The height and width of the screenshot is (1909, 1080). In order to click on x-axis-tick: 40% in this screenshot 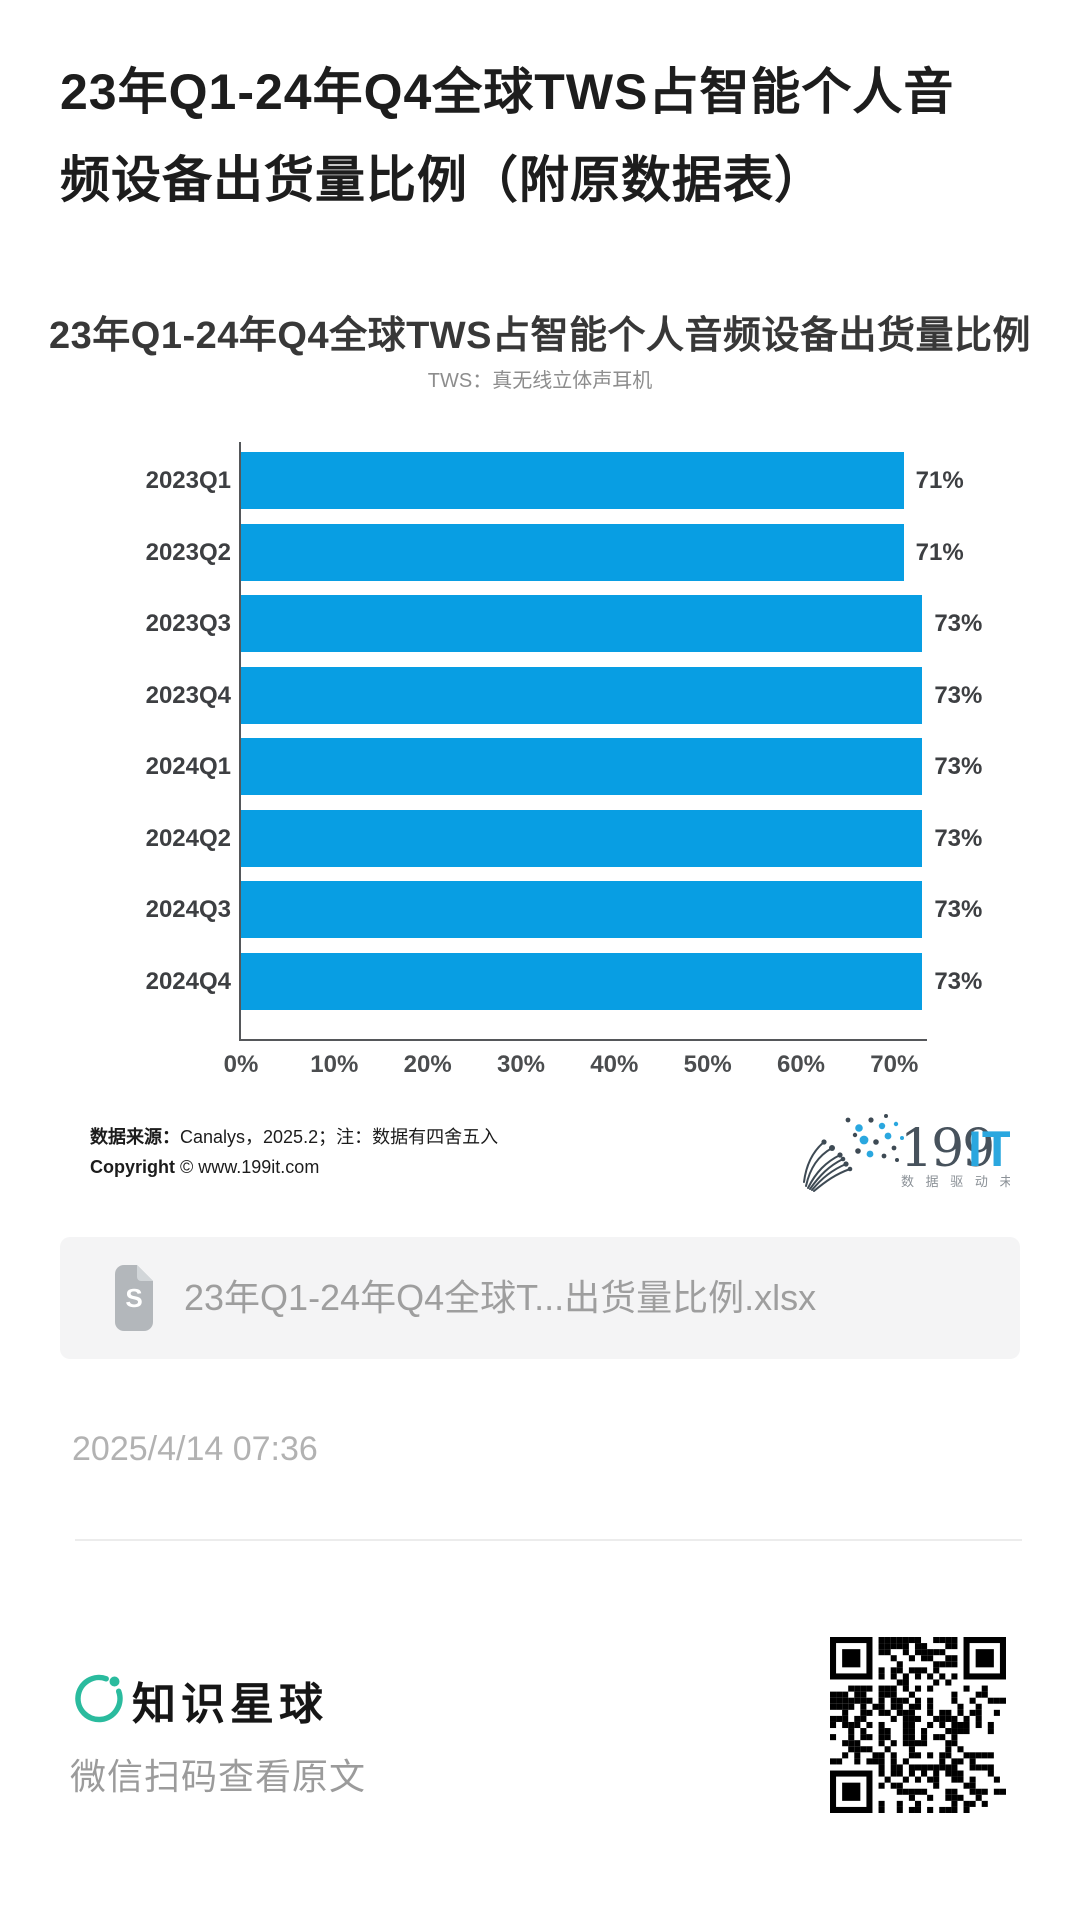, I will do `click(614, 1064)`.